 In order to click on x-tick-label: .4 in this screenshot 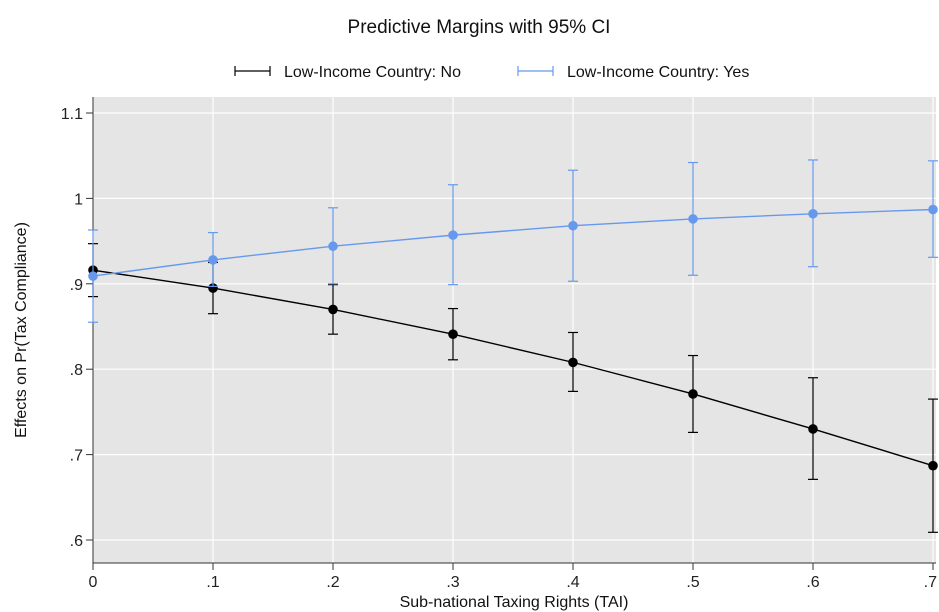, I will do `click(572, 582)`.